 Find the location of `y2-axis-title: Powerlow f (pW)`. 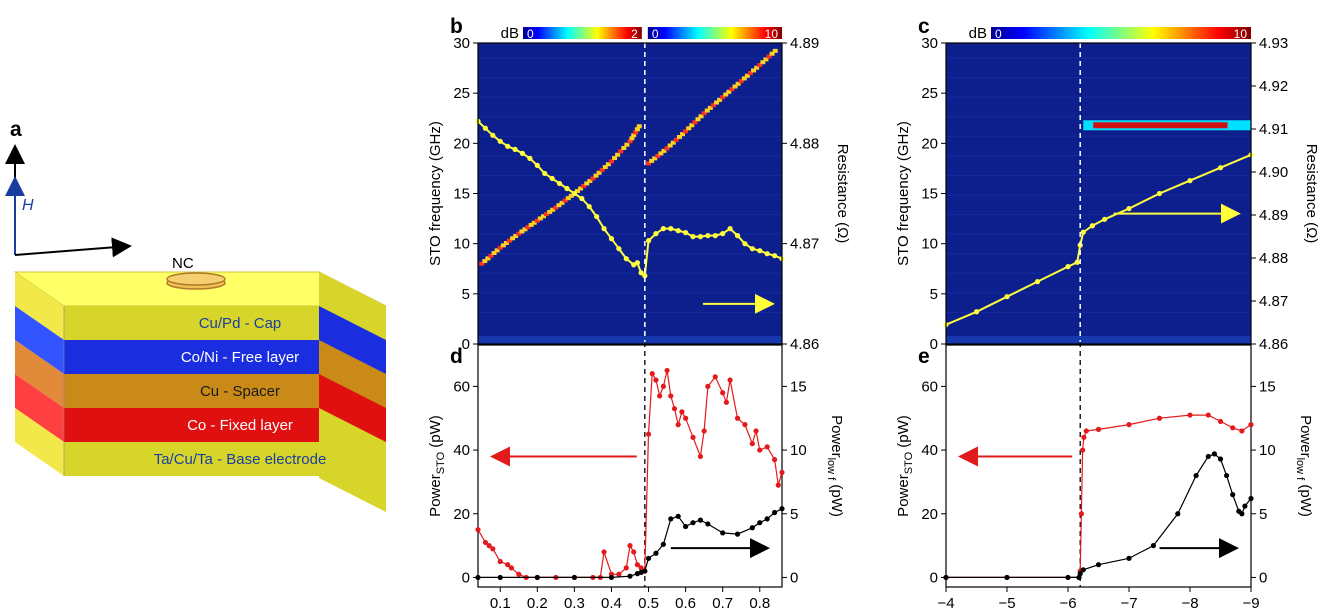

y2-axis-title: Powerlow f (pW) is located at coordinates (1304, 466).